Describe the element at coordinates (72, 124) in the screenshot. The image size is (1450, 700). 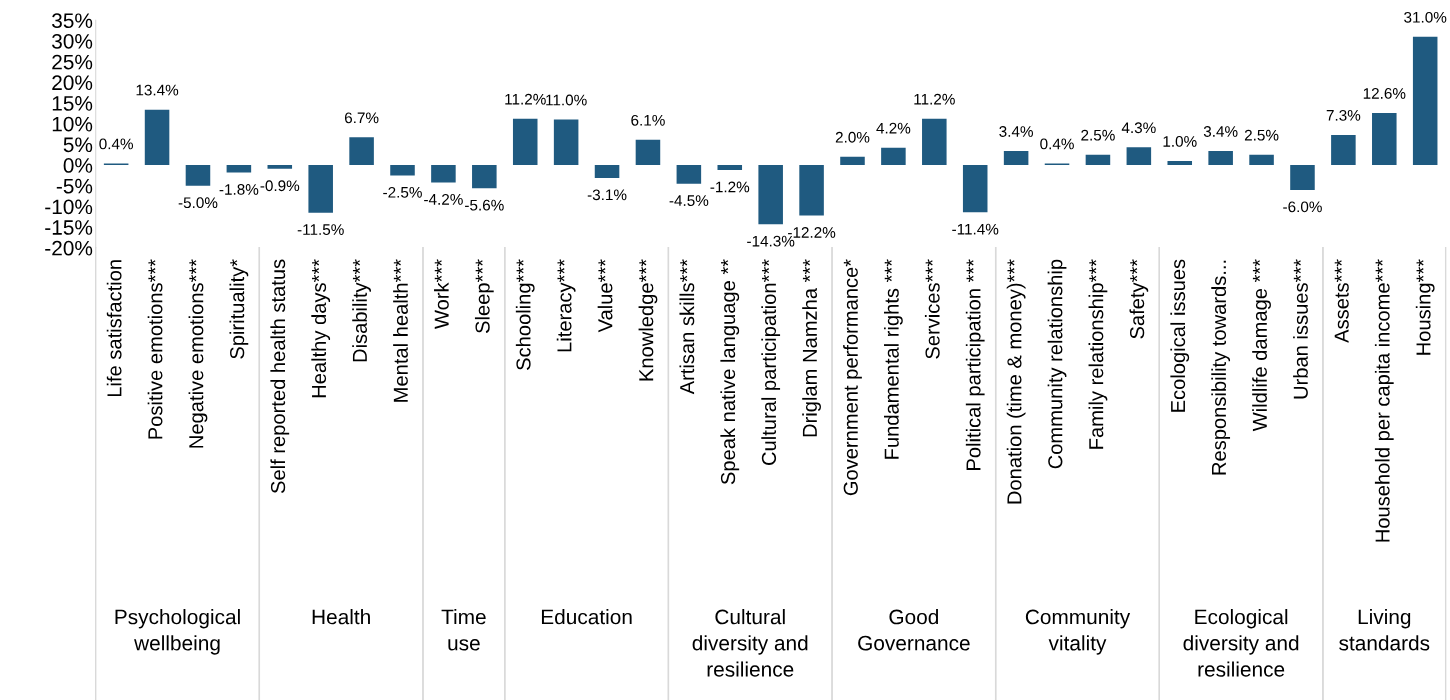
I see `y-tick-label: 10%` at that location.